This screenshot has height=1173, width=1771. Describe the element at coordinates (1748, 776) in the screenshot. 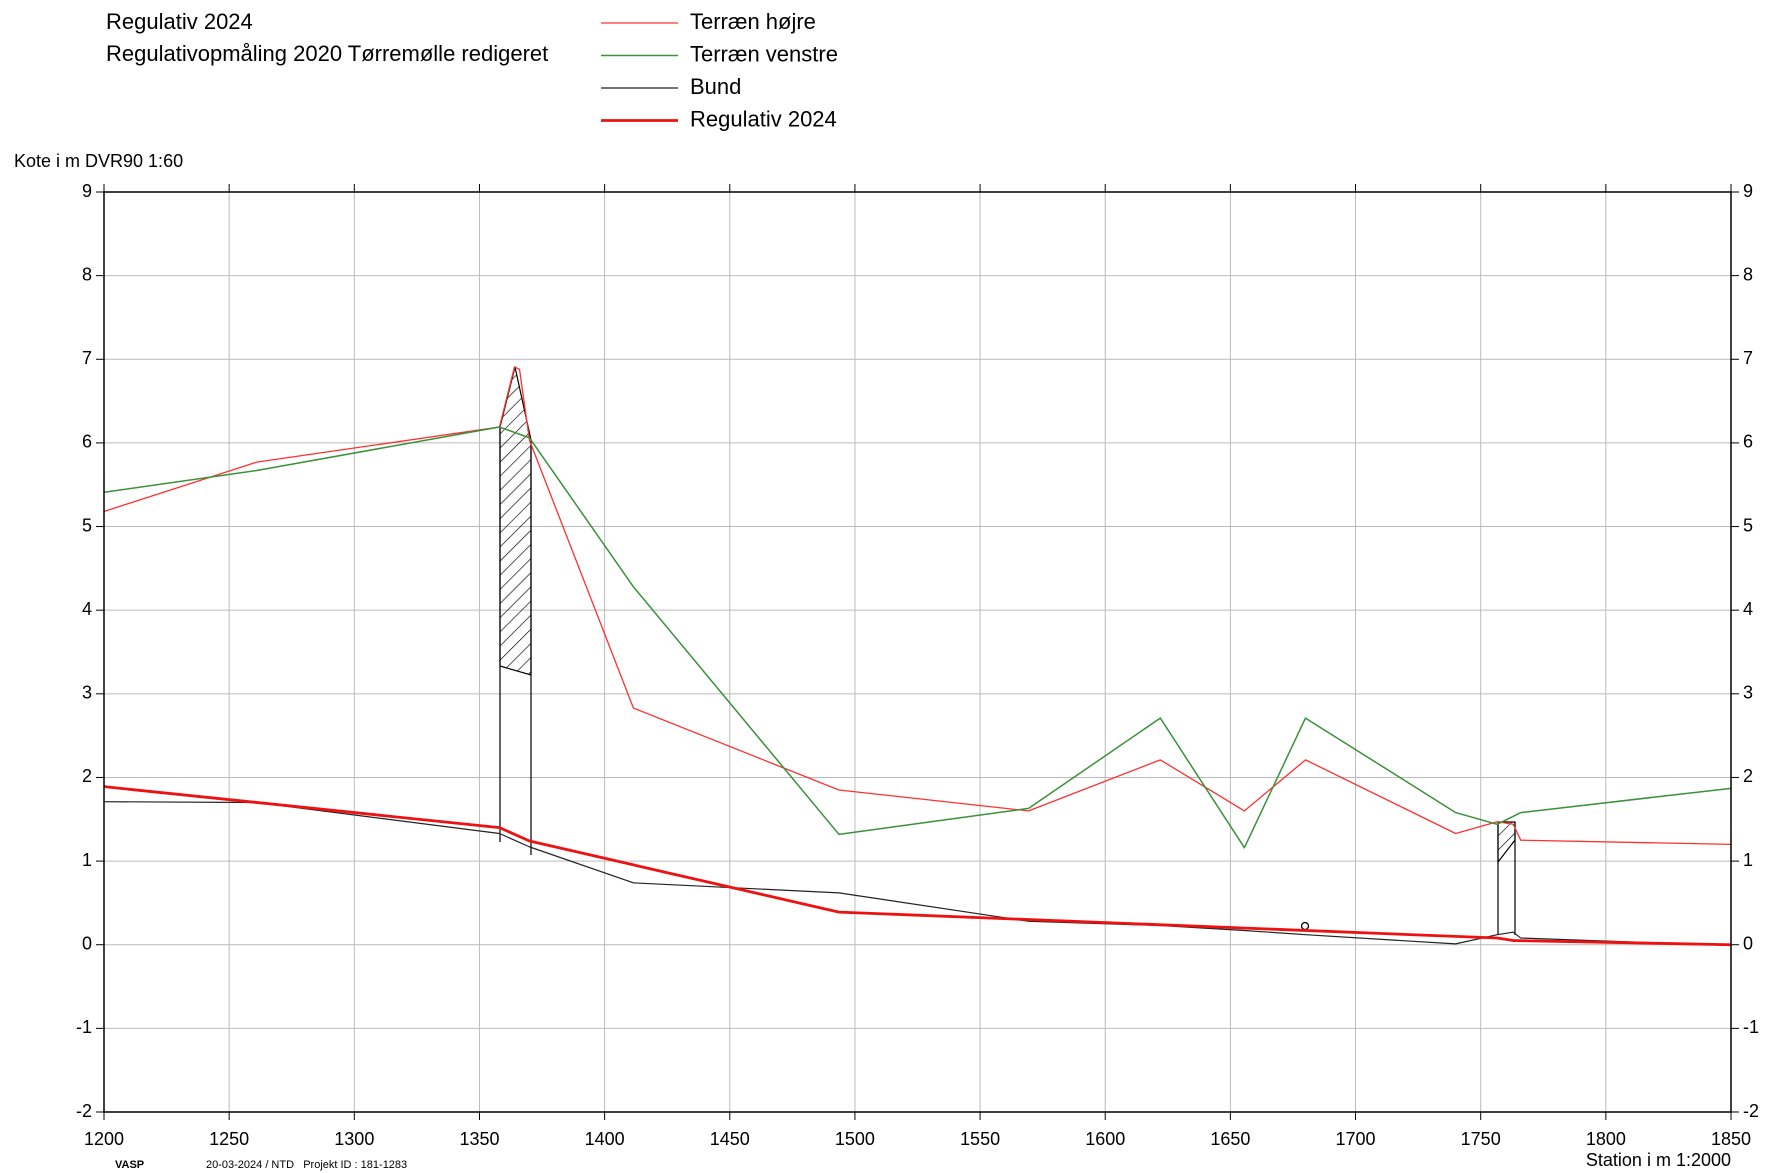

I see `y2-tick-label: 2` at that location.